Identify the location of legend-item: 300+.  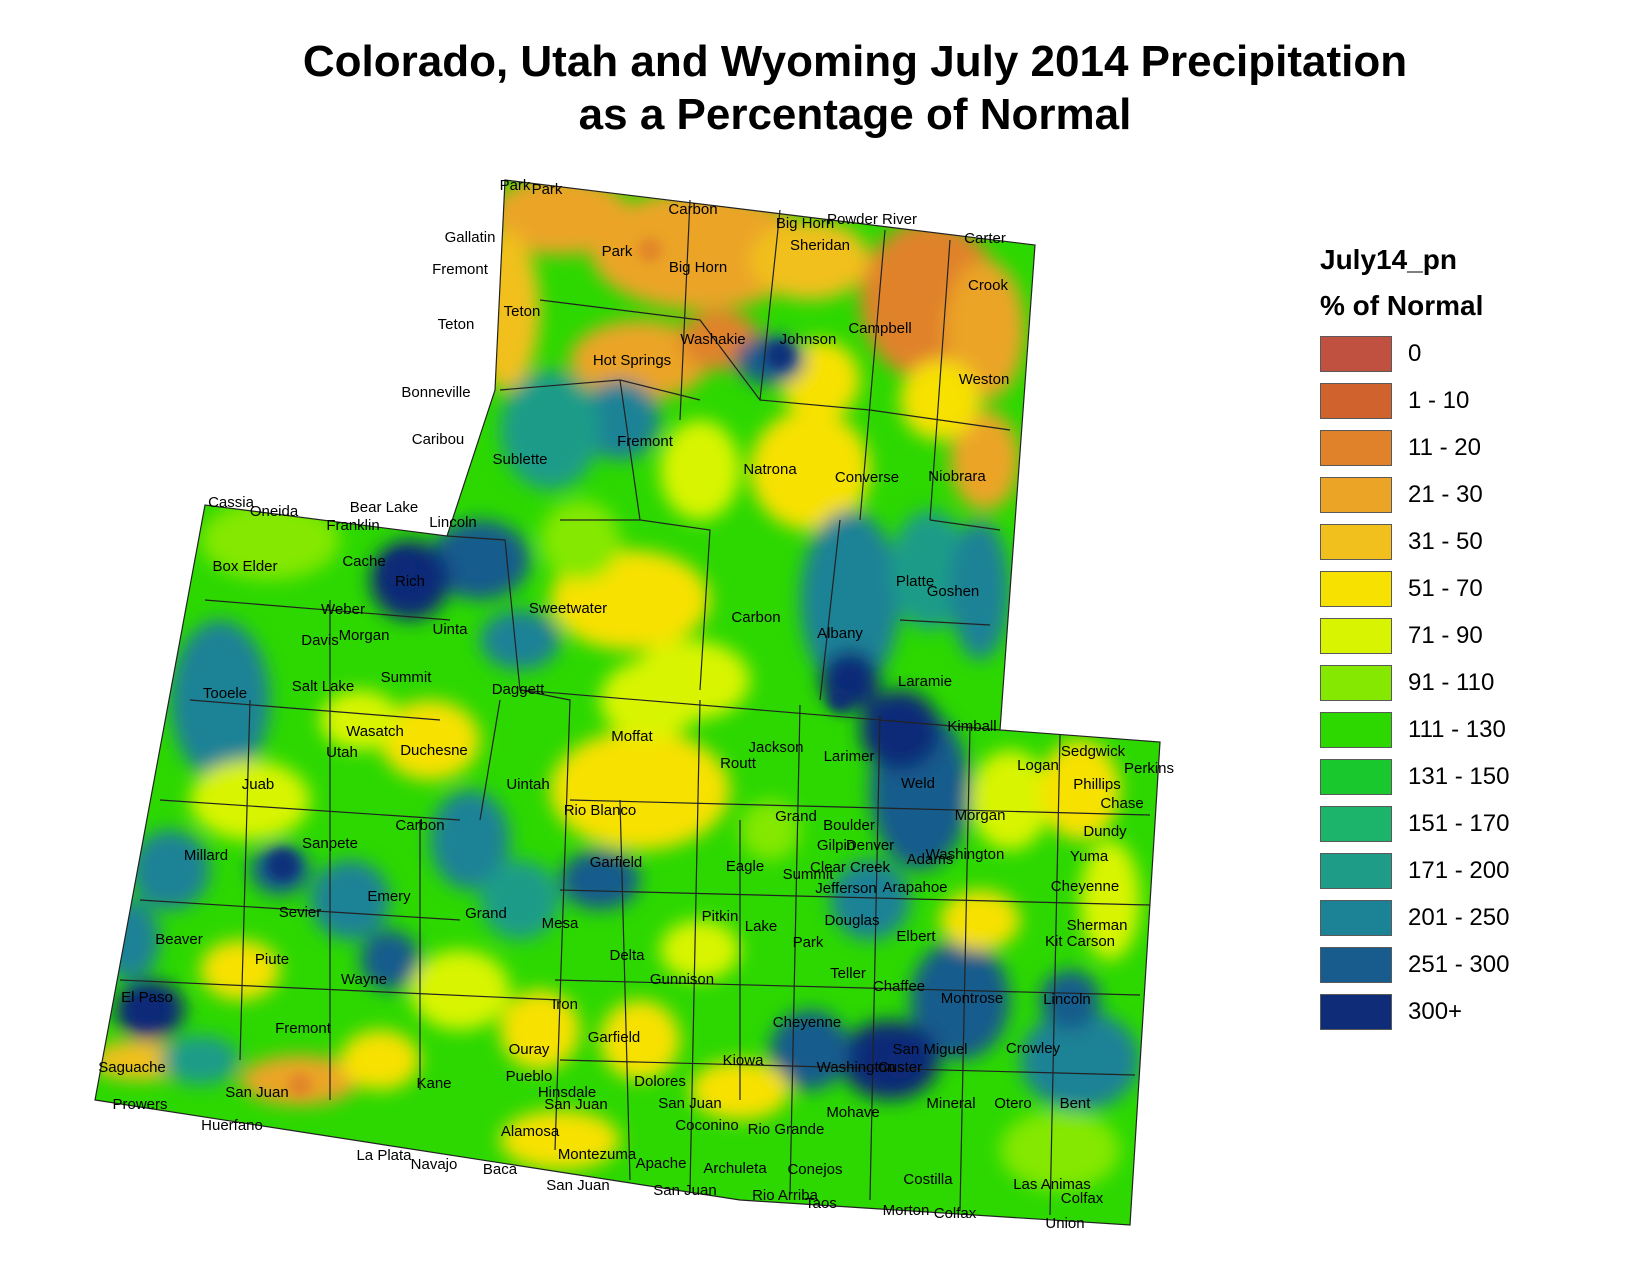
(1391, 1012).